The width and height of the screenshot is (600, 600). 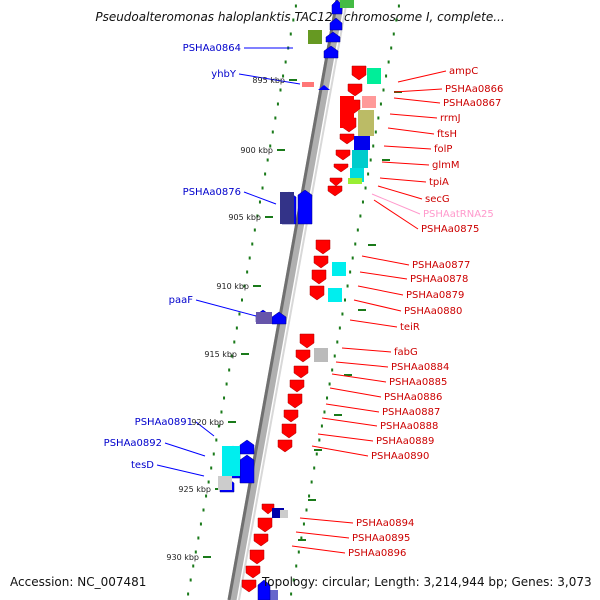 What do you see at coordinates (347, 112) in the screenshot?
I see `forward-gene-block` at bounding box center [347, 112].